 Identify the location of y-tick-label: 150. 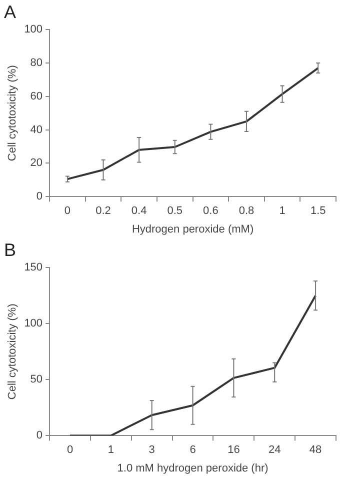
(33, 268).